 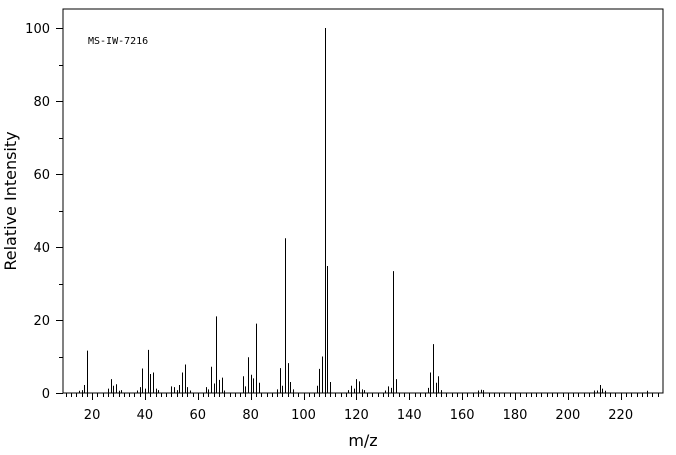 I want to click on x-axis-ticks: 20 40 60 80 100 120 140 160 180 200 220, so click(x=362, y=408).